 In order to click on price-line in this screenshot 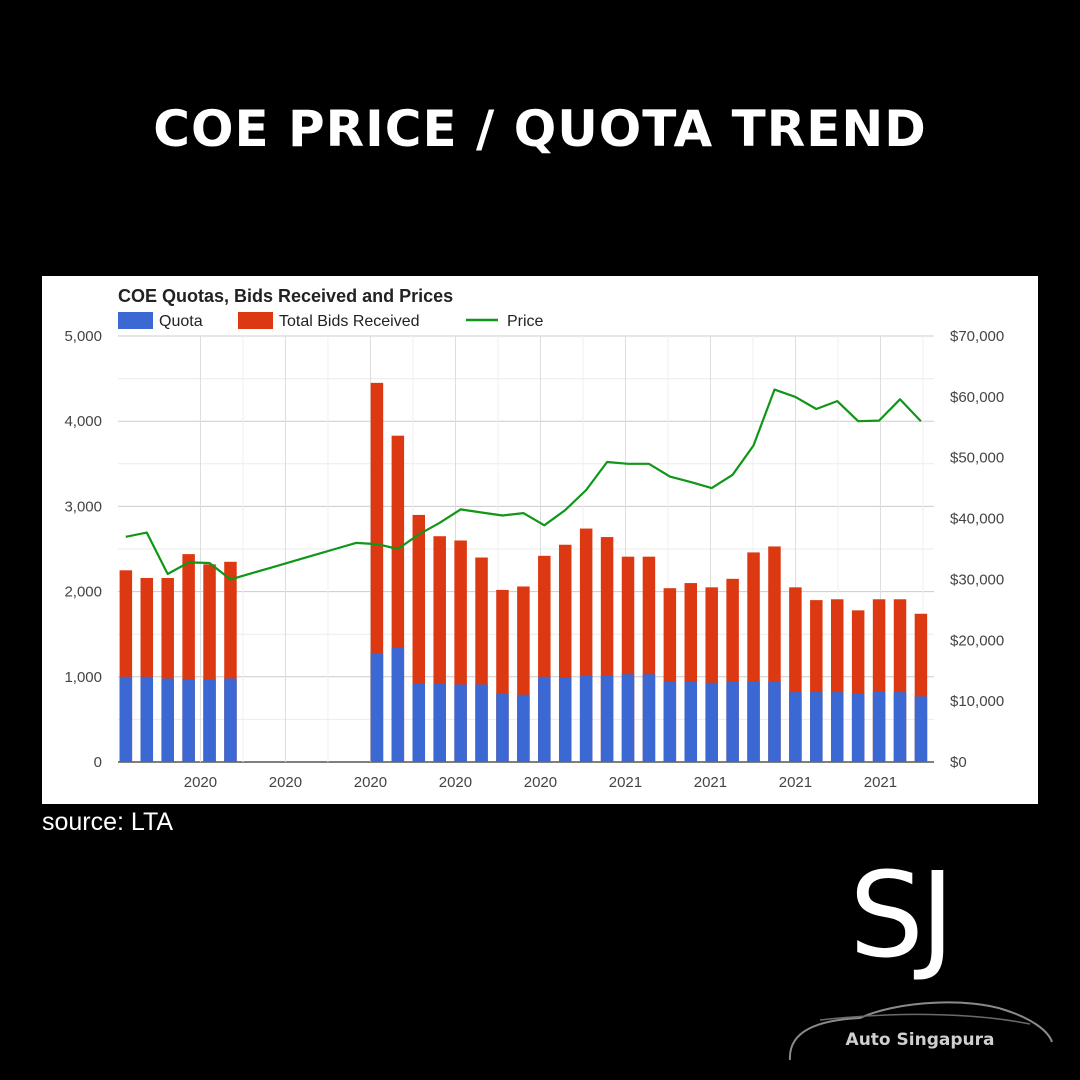, I will do `click(523, 484)`.